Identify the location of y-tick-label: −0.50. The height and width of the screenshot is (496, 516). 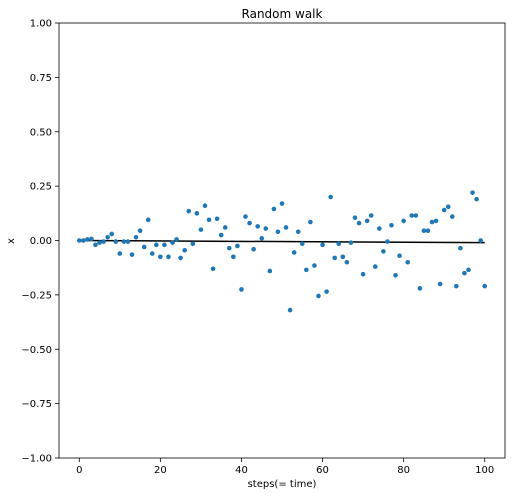
(36, 350).